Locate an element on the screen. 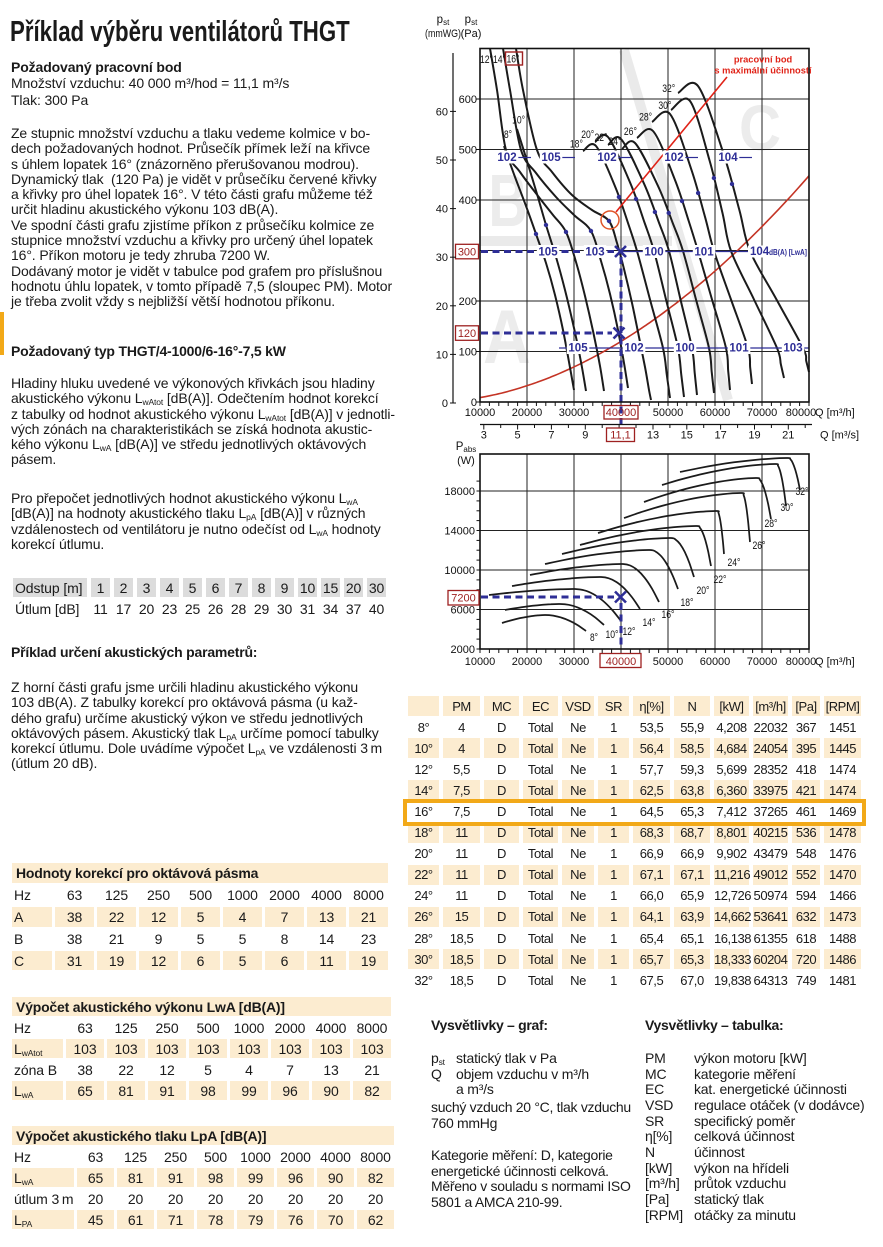 This screenshot has height=1247, width=883. svg-text: 19 is located at coordinates (754, 436).